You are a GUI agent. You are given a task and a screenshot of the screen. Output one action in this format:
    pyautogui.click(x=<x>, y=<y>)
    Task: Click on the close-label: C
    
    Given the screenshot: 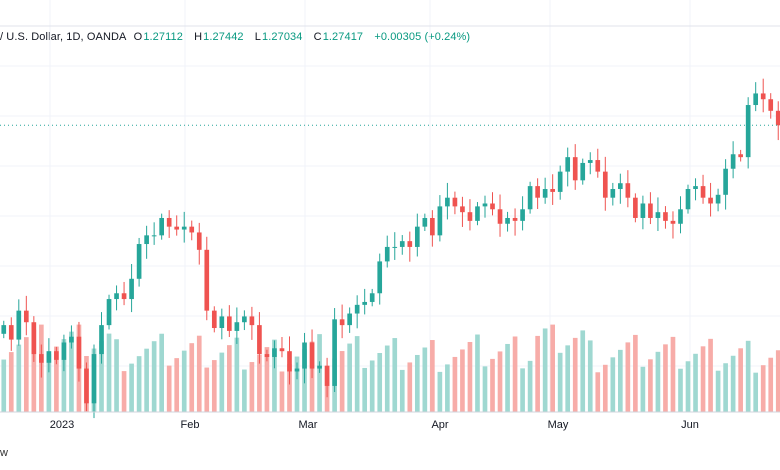 What is the action you would take?
    pyautogui.click(x=317, y=37)
    